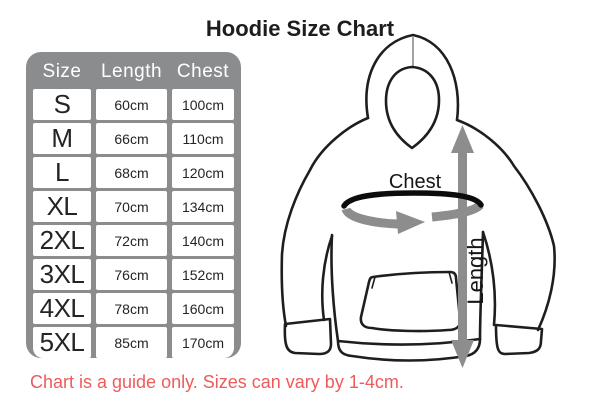 Image resolution: width=600 pixels, height=411 pixels. Describe the element at coordinates (62, 308) in the screenshot. I see `cell-size: 4XL` at that location.